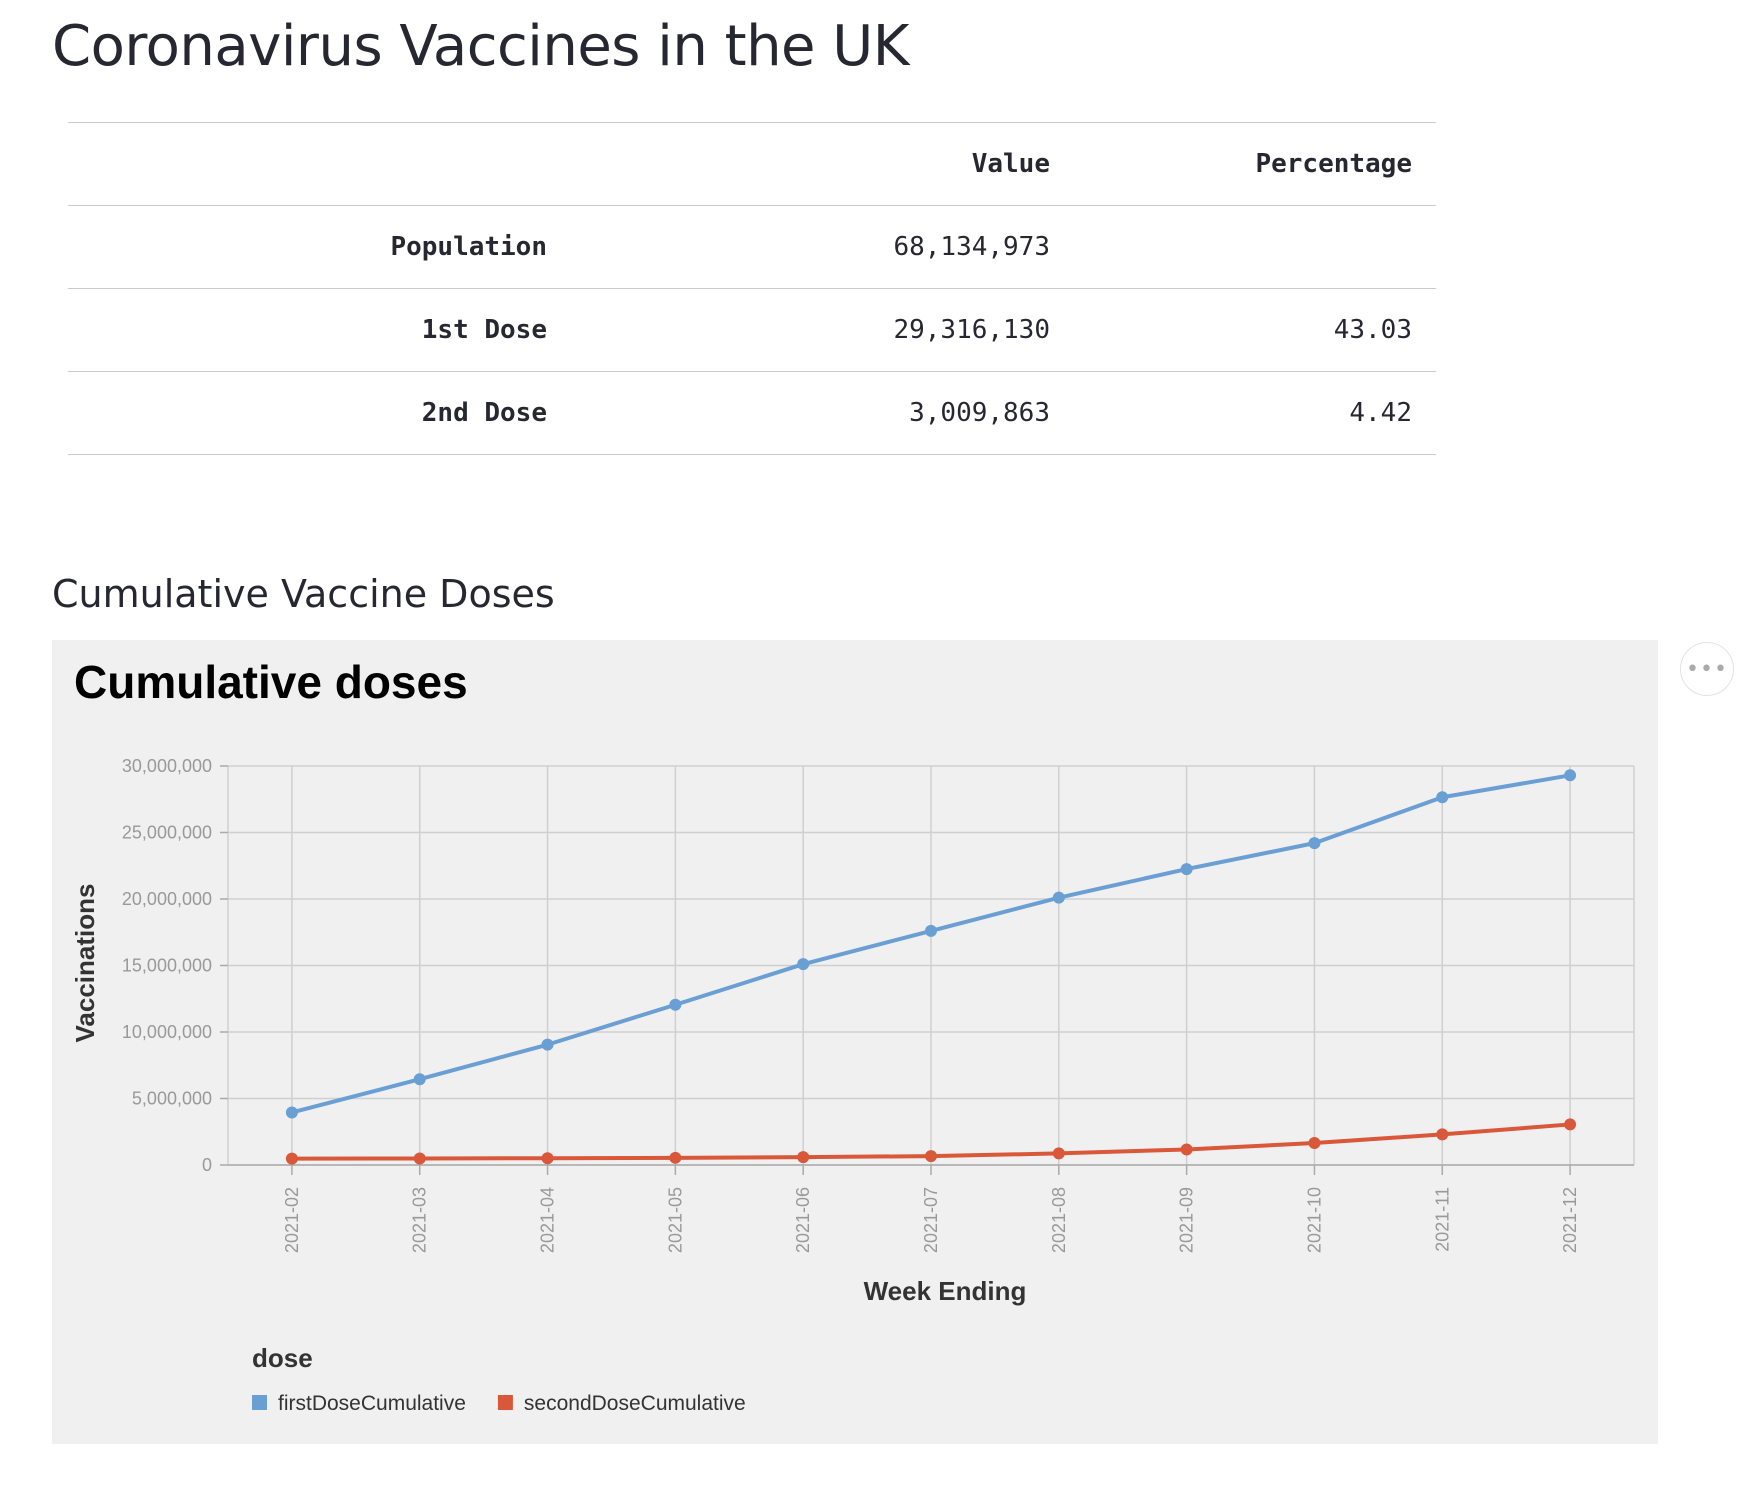 Image resolution: width=1762 pixels, height=1488 pixels. What do you see at coordinates (167, 899) in the screenshot?
I see `y-tick-label: 20,000,000` at bounding box center [167, 899].